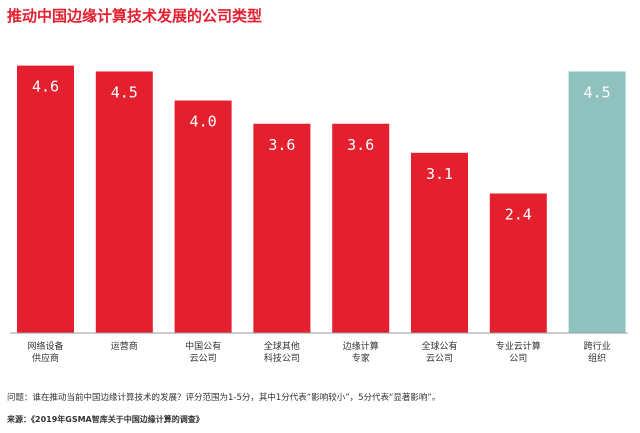  I want to click on chart-title: 推动中国边缘计算技术发展的公司类型, so click(135, 16).